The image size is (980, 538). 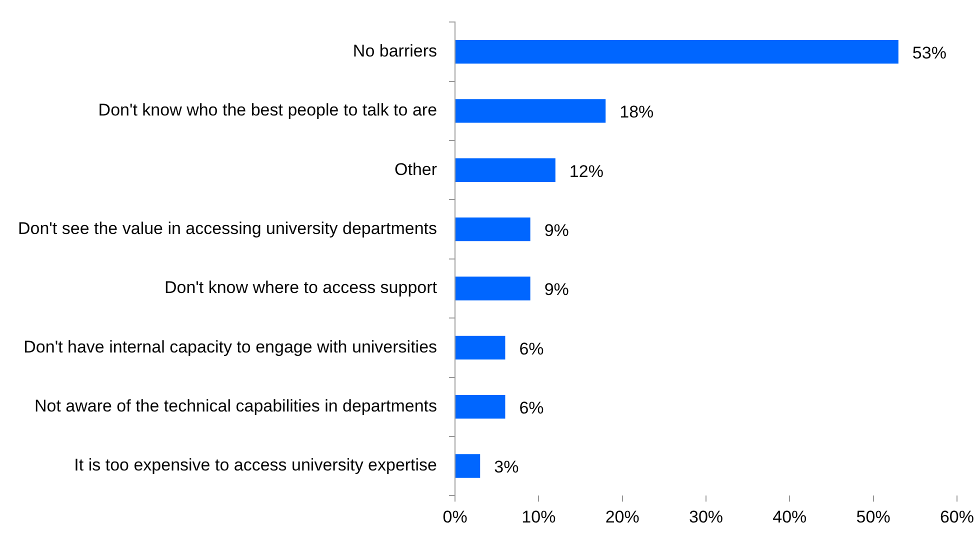 I want to click on y-tick-label: No barriers, so click(x=395, y=50).